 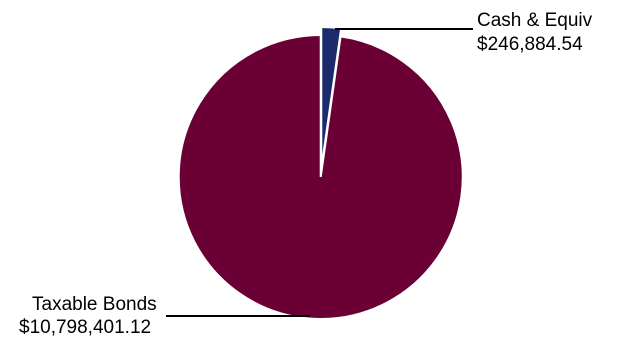 What do you see at coordinates (535, 20) in the screenshot?
I see `slice-label-cash-equiv-name: Cash & Equiv` at bounding box center [535, 20].